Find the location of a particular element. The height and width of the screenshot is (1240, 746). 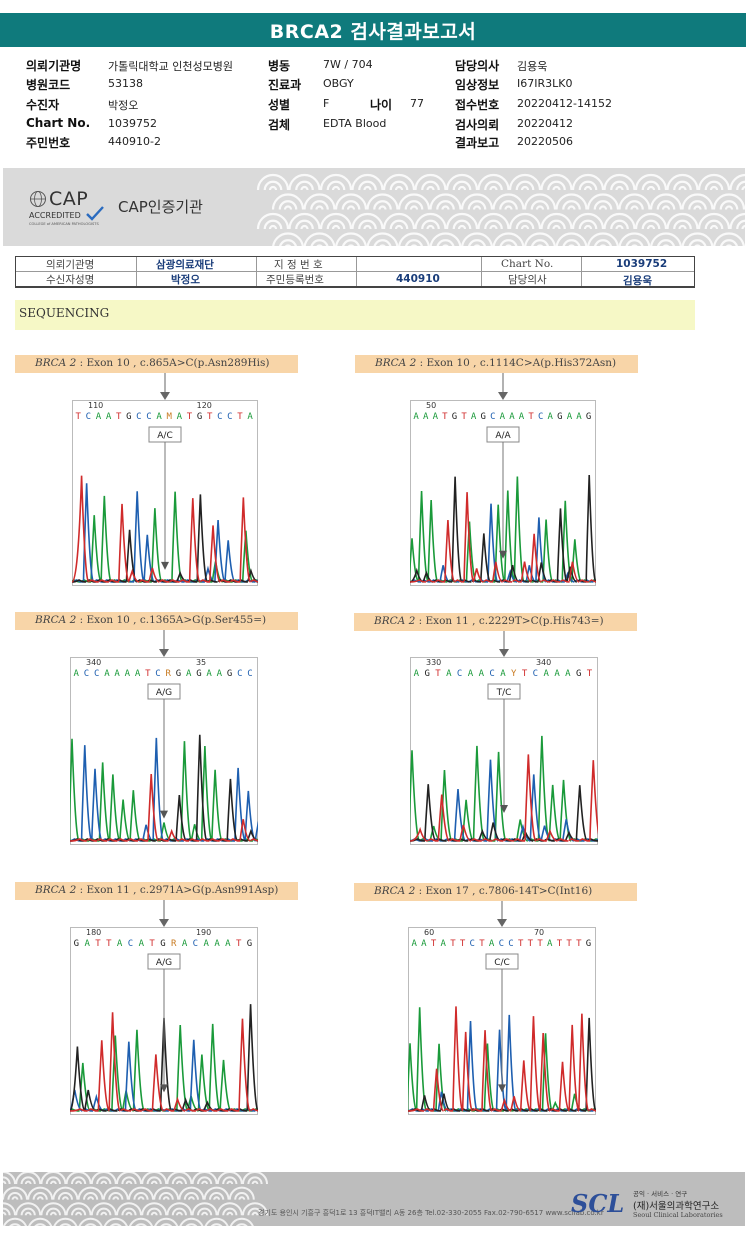

genotype-label: C/C is located at coordinates (502, 963).